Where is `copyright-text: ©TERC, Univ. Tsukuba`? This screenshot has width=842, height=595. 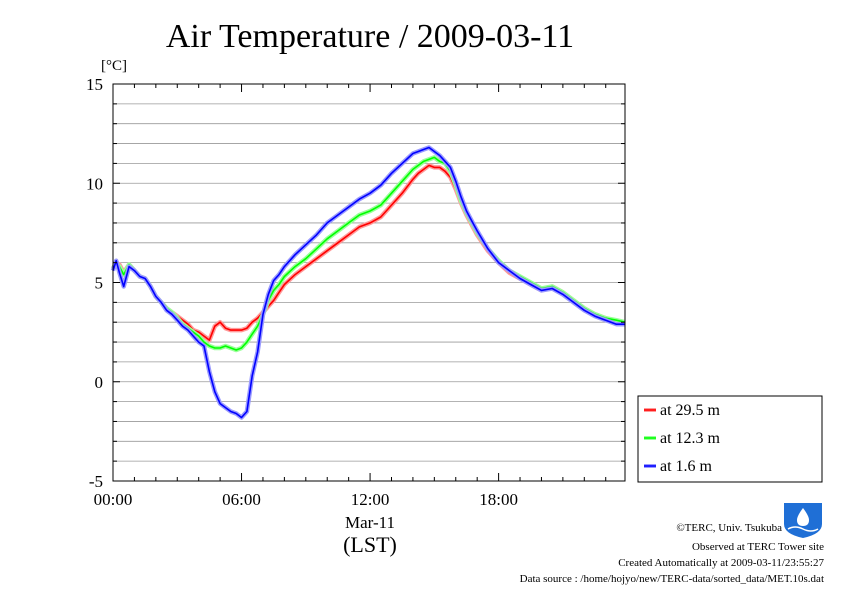
copyright-text: ©TERC, Univ. Tsukuba is located at coordinates (729, 528).